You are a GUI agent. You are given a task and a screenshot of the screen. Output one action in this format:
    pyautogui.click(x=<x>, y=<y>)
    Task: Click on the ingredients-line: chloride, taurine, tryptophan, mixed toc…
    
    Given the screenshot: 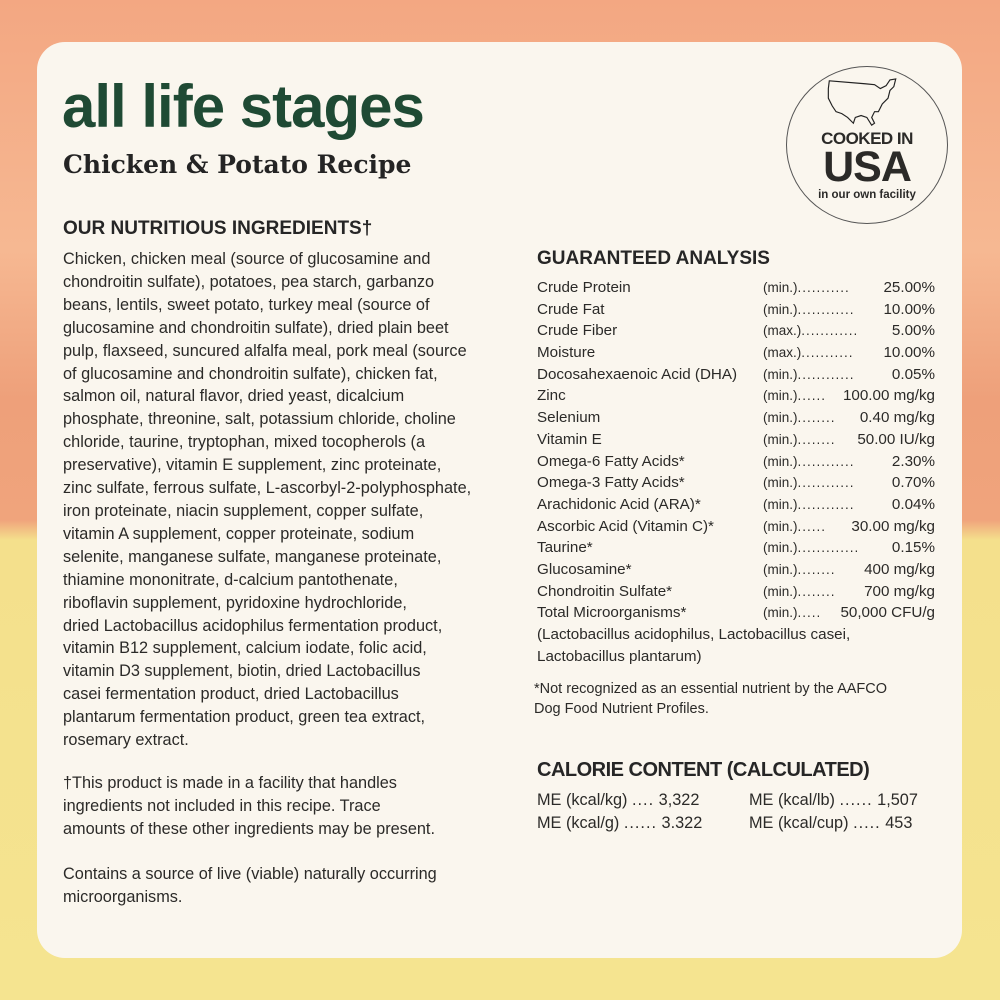 What is the action you would take?
    pyautogui.click(x=244, y=442)
    